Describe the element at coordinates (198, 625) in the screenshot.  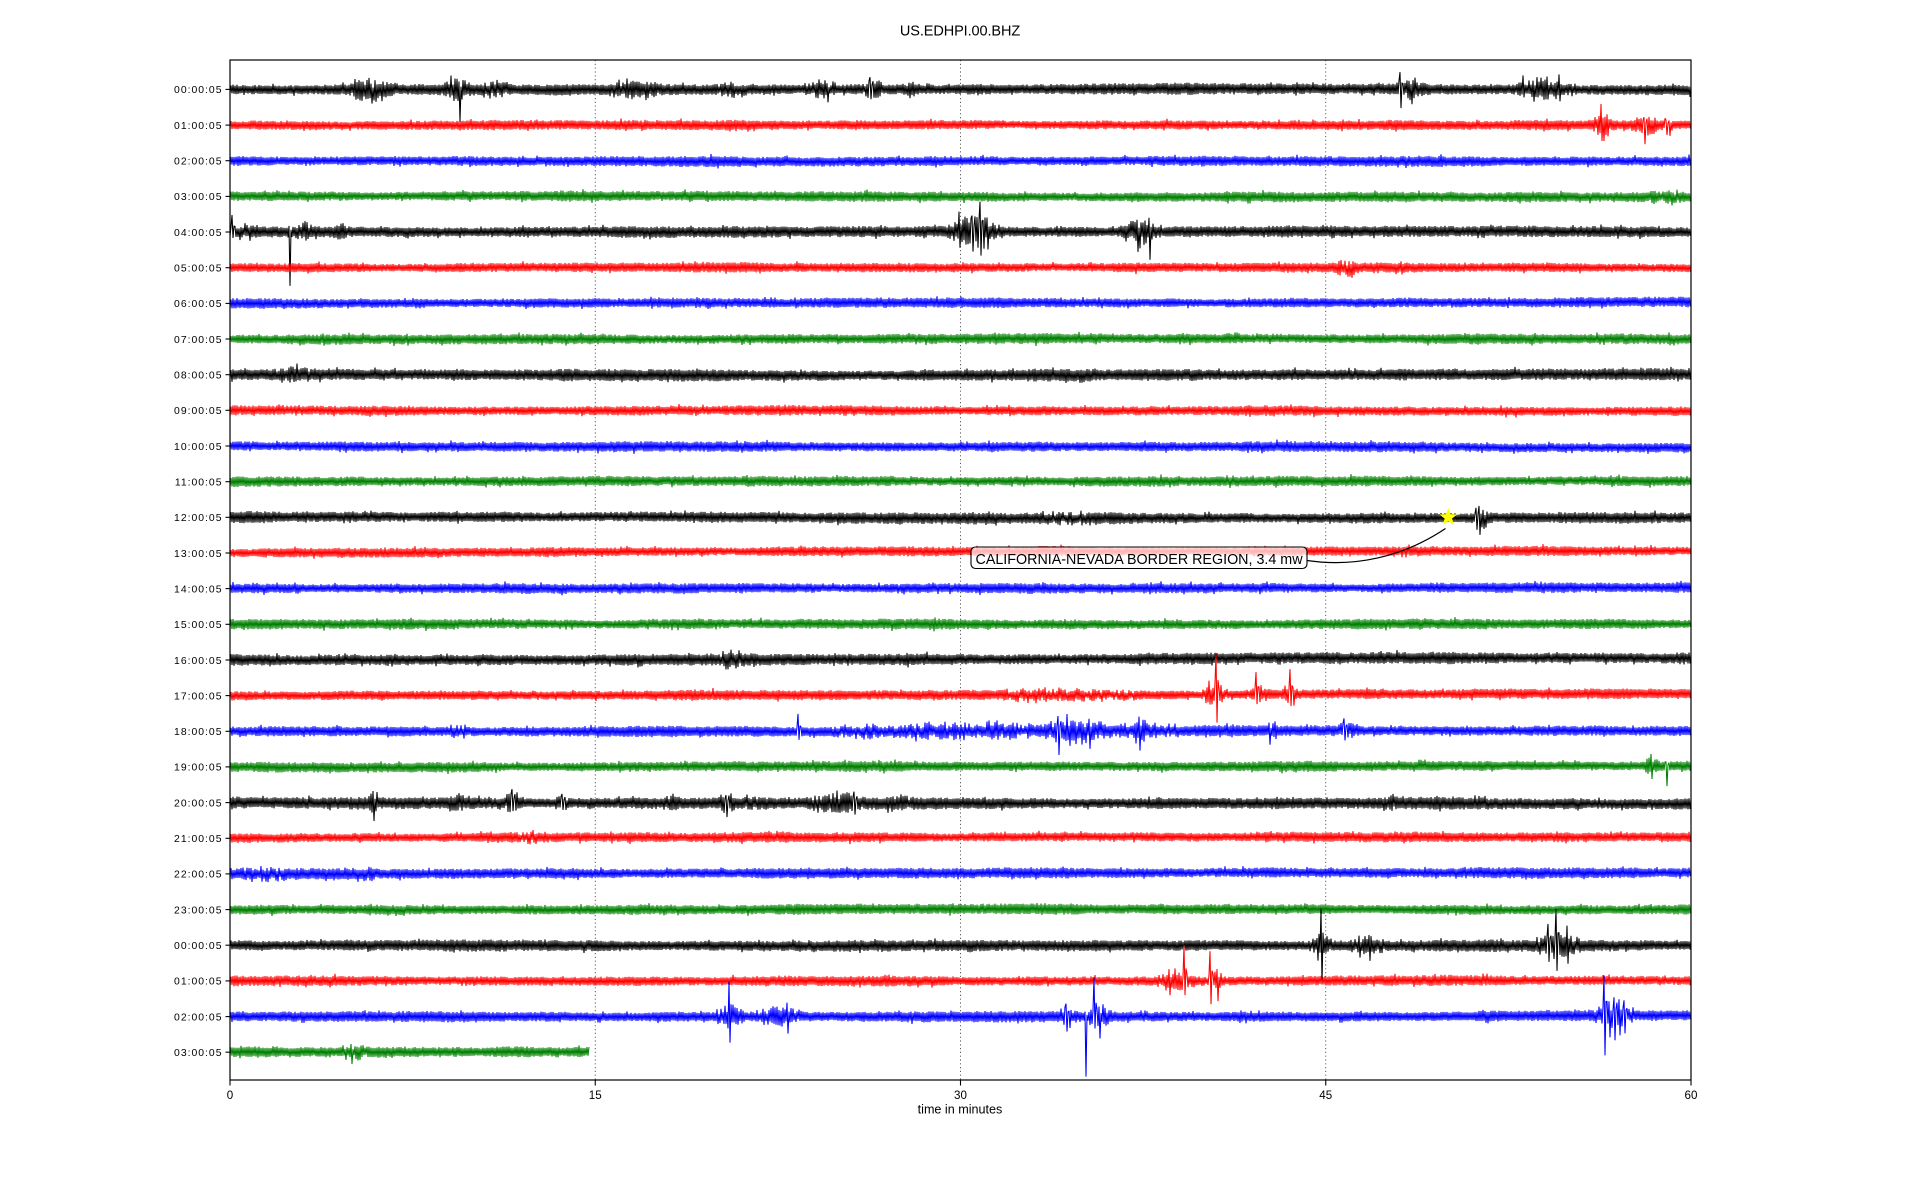
I see `svg-text: 15:00:05` at that location.